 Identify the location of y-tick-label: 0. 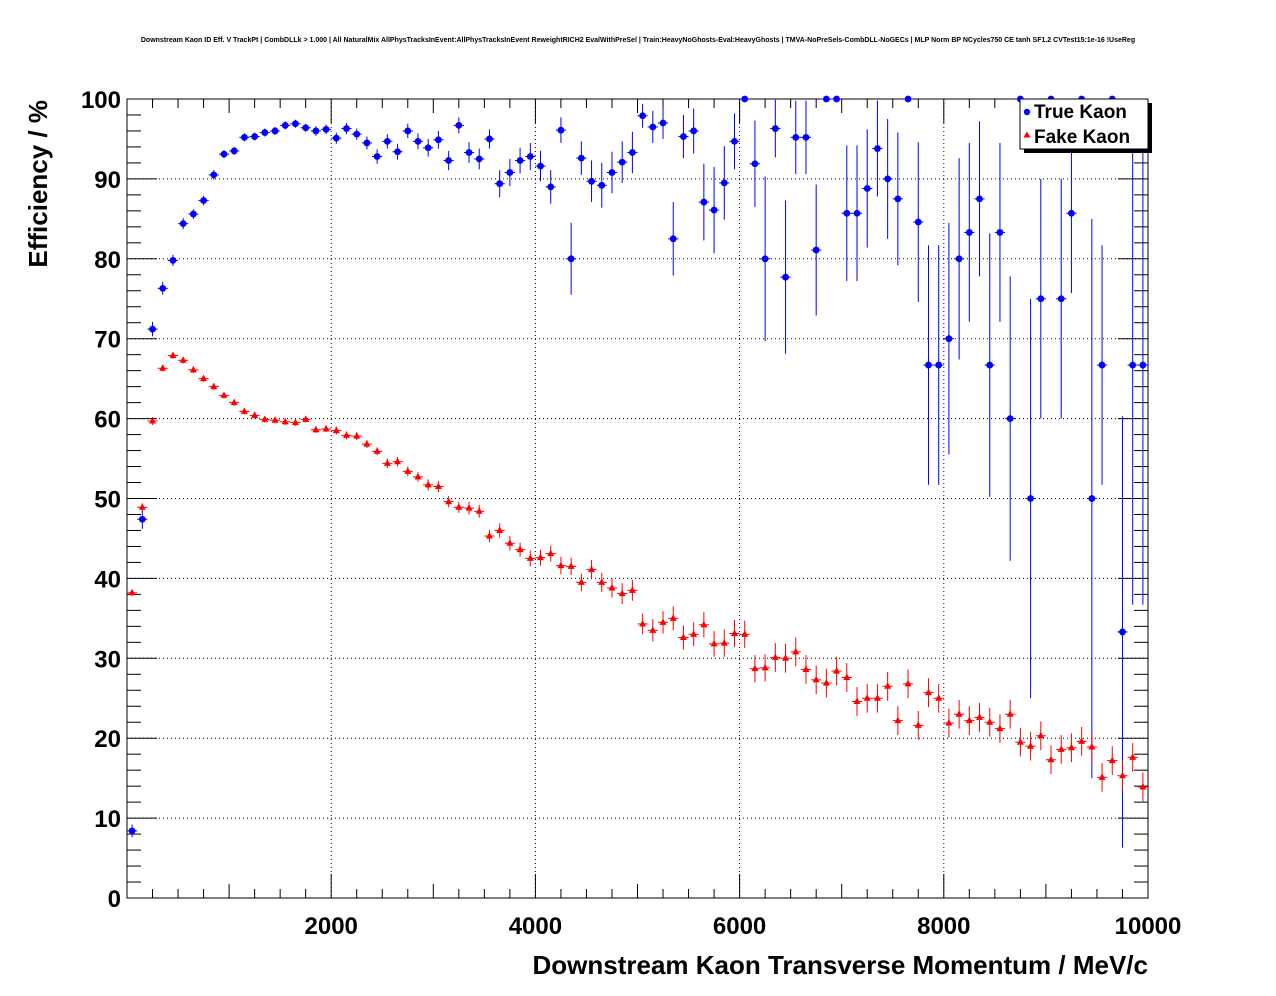
(114, 899).